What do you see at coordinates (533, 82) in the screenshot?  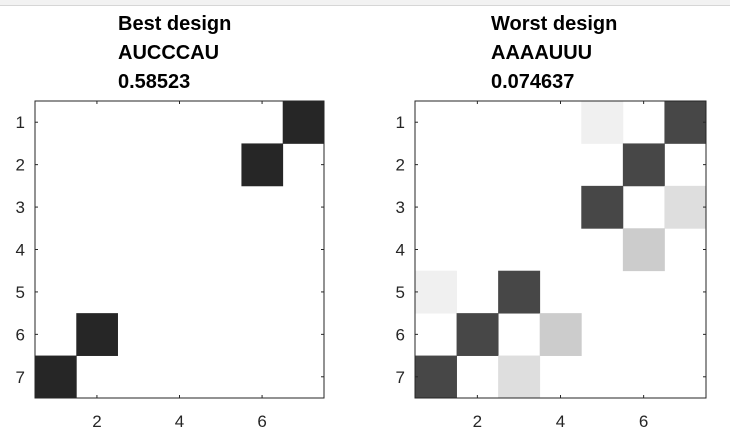 I see `title-line-3: 0.074637` at bounding box center [533, 82].